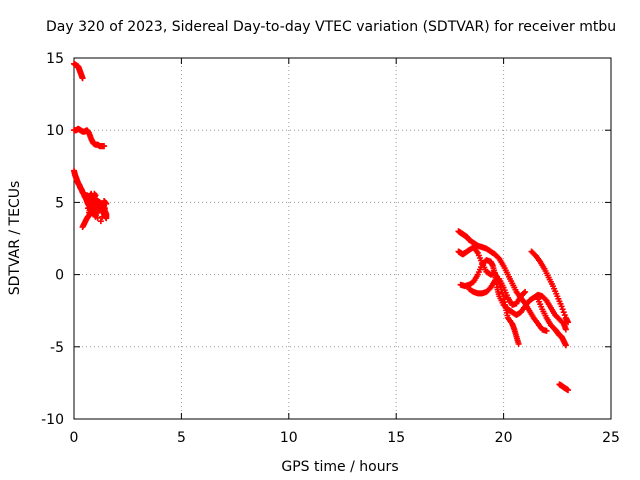 Image resolution: width=640 pixels, height=480 pixels. Describe the element at coordinates (74, 438) in the screenshot. I see `x-tick-label: 0` at that location.